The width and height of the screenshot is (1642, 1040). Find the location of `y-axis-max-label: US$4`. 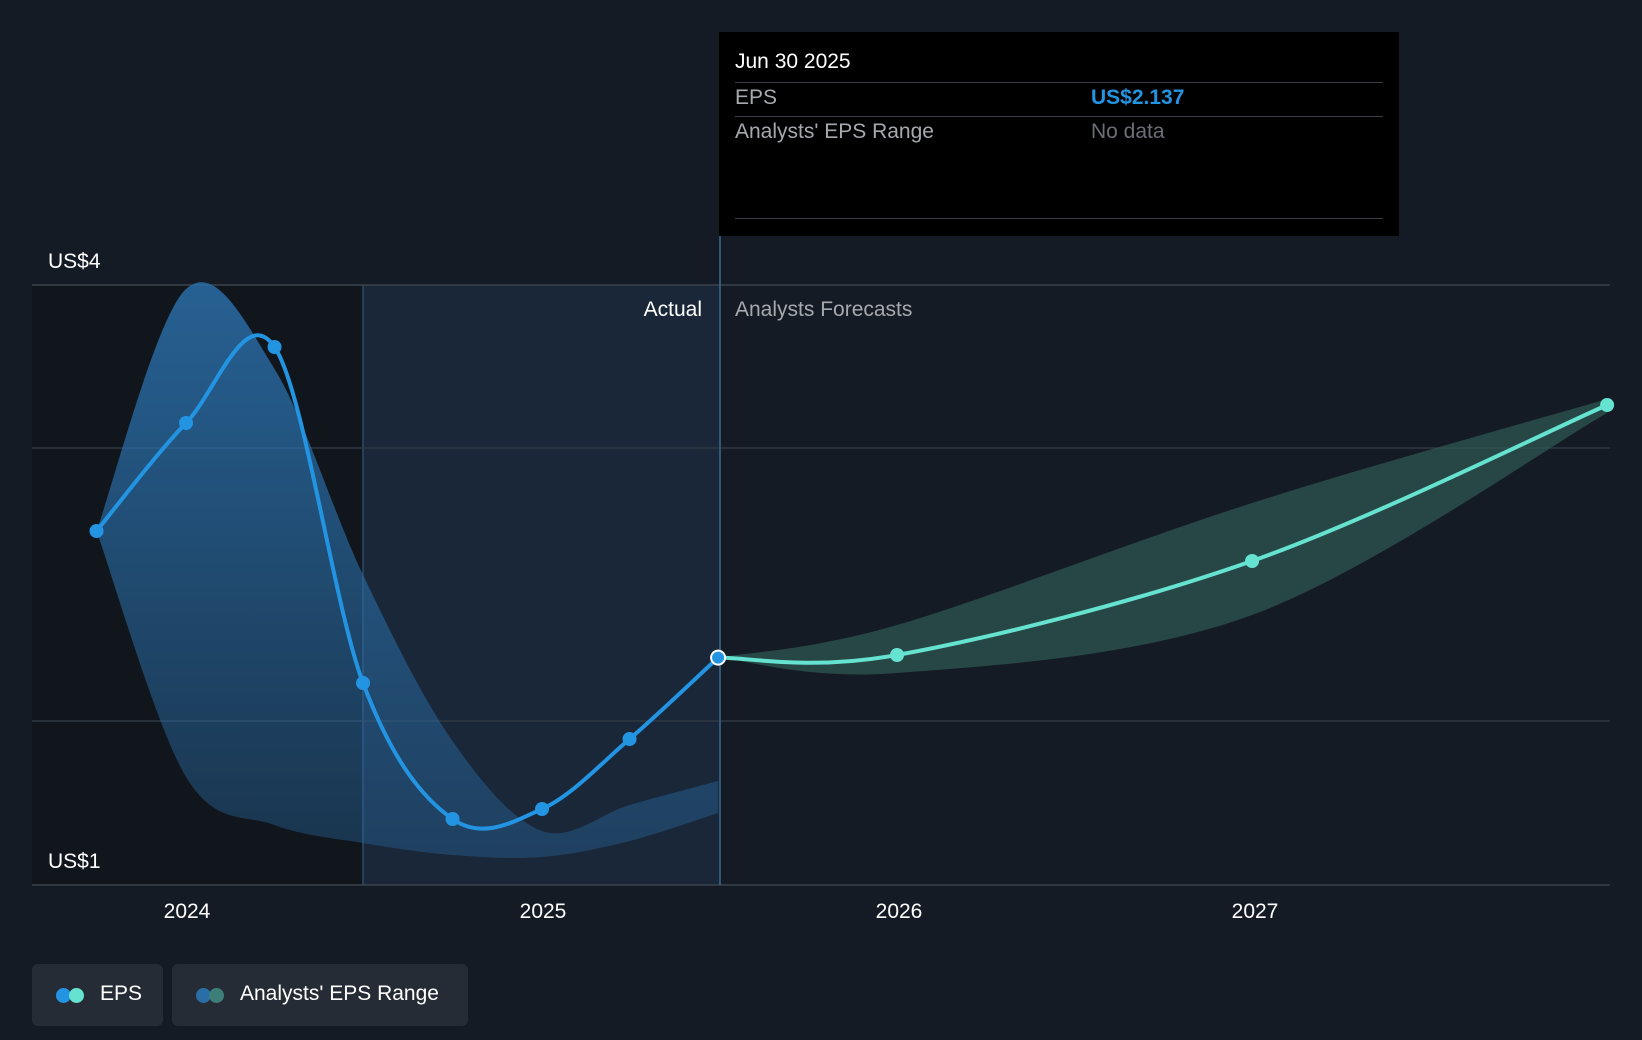

y-axis-max-label: US$4 is located at coordinates (74, 261).